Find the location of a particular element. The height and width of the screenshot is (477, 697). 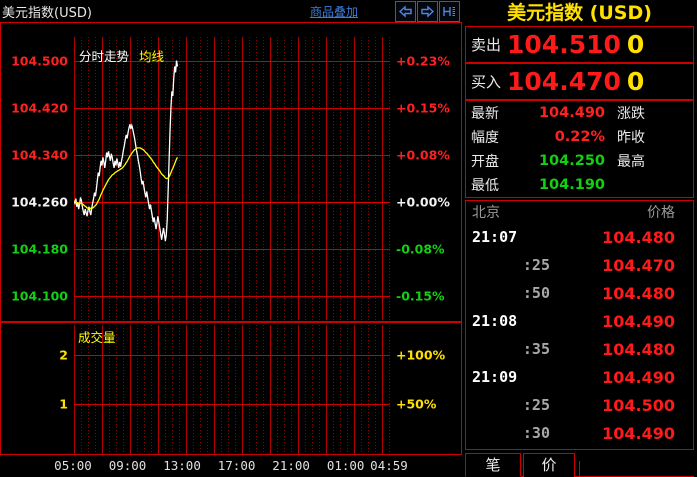

tick-time: 21:07 is located at coordinates (495, 237).